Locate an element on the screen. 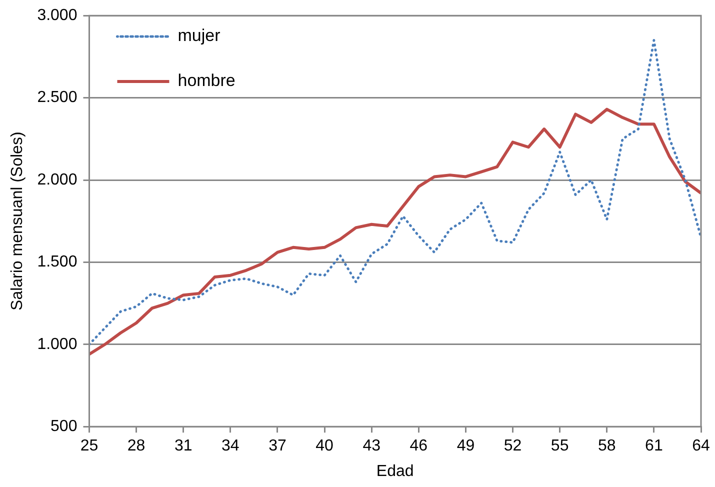 This screenshot has width=715, height=487. x-tick-label: 46 is located at coordinates (419, 446).